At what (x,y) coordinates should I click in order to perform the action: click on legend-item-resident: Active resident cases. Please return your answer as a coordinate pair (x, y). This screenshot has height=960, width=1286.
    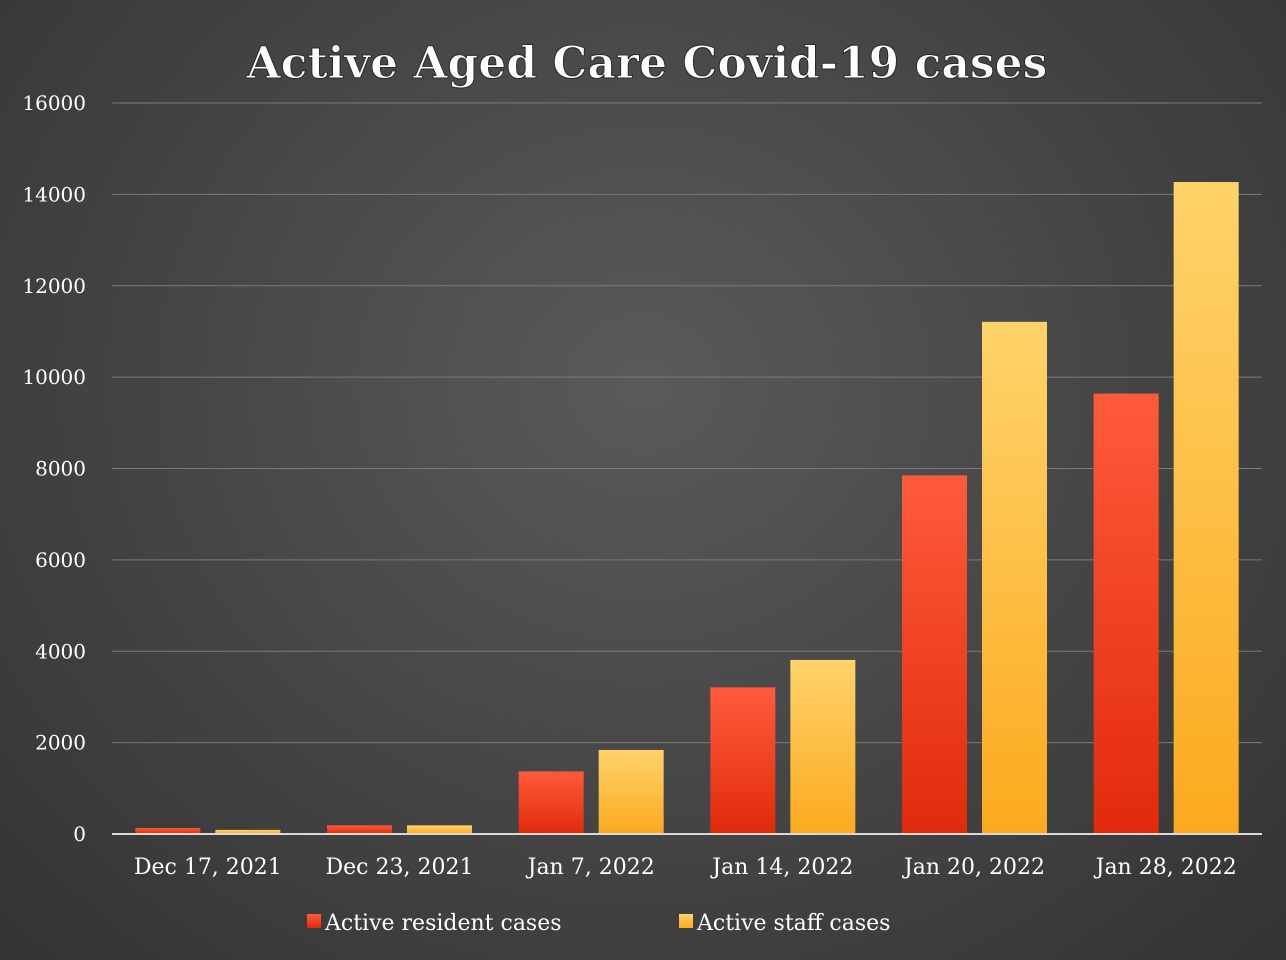
    Looking at the image, I should click on (434, 923).